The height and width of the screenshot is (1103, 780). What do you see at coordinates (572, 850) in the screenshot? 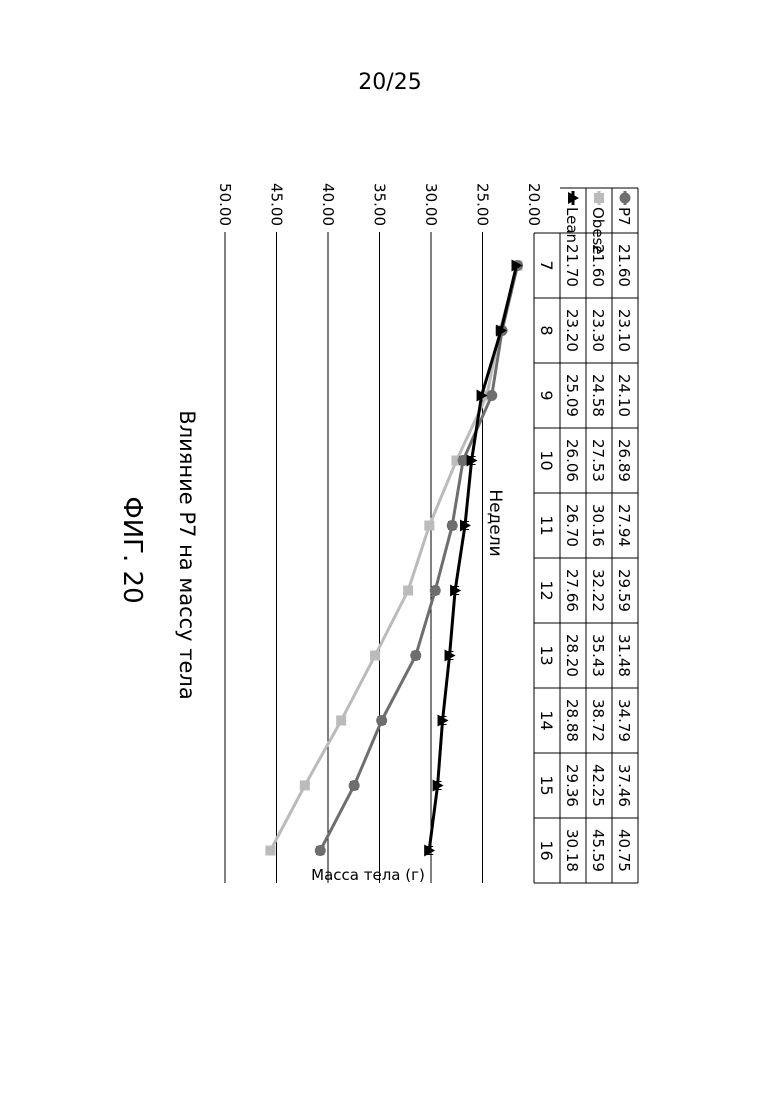
I see `table-cell: 30.18` at bounding box center [572, 850].